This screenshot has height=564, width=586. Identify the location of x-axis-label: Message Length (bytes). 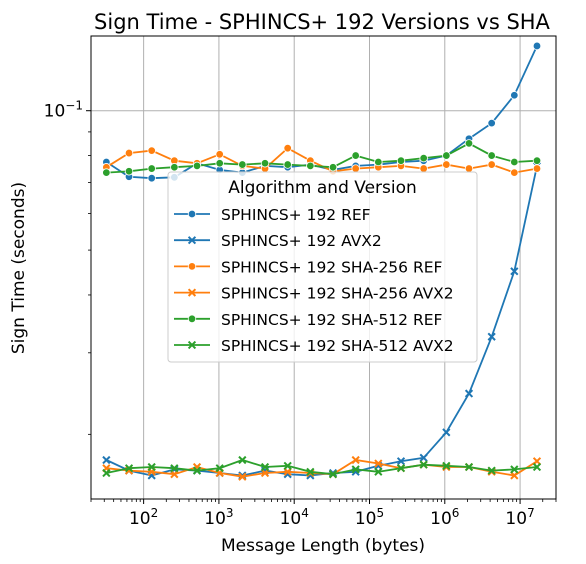
(323, 546).